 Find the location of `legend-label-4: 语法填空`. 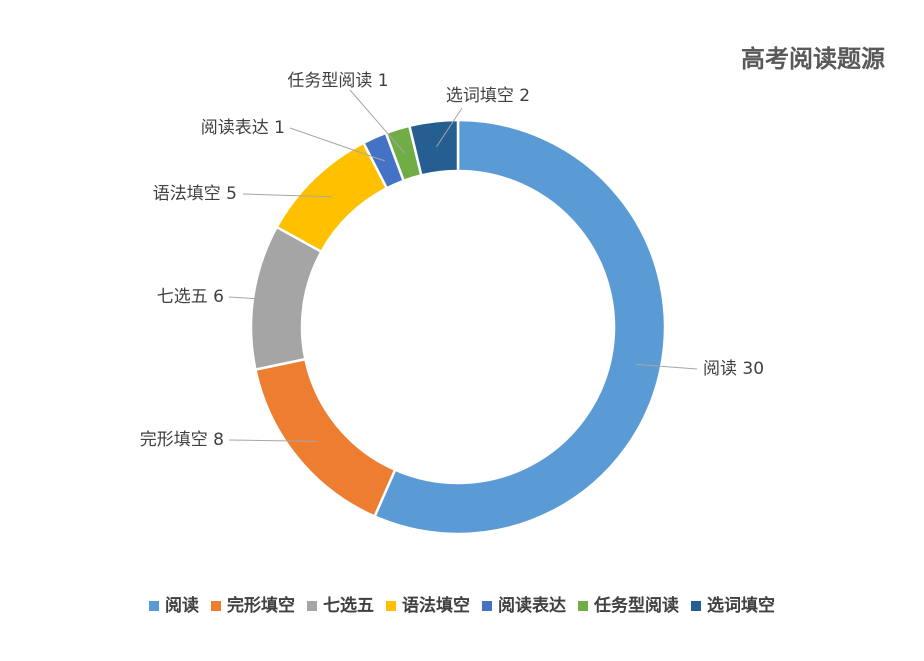

legend-label-4: 语法填空 is located at coordinates (436, 605).